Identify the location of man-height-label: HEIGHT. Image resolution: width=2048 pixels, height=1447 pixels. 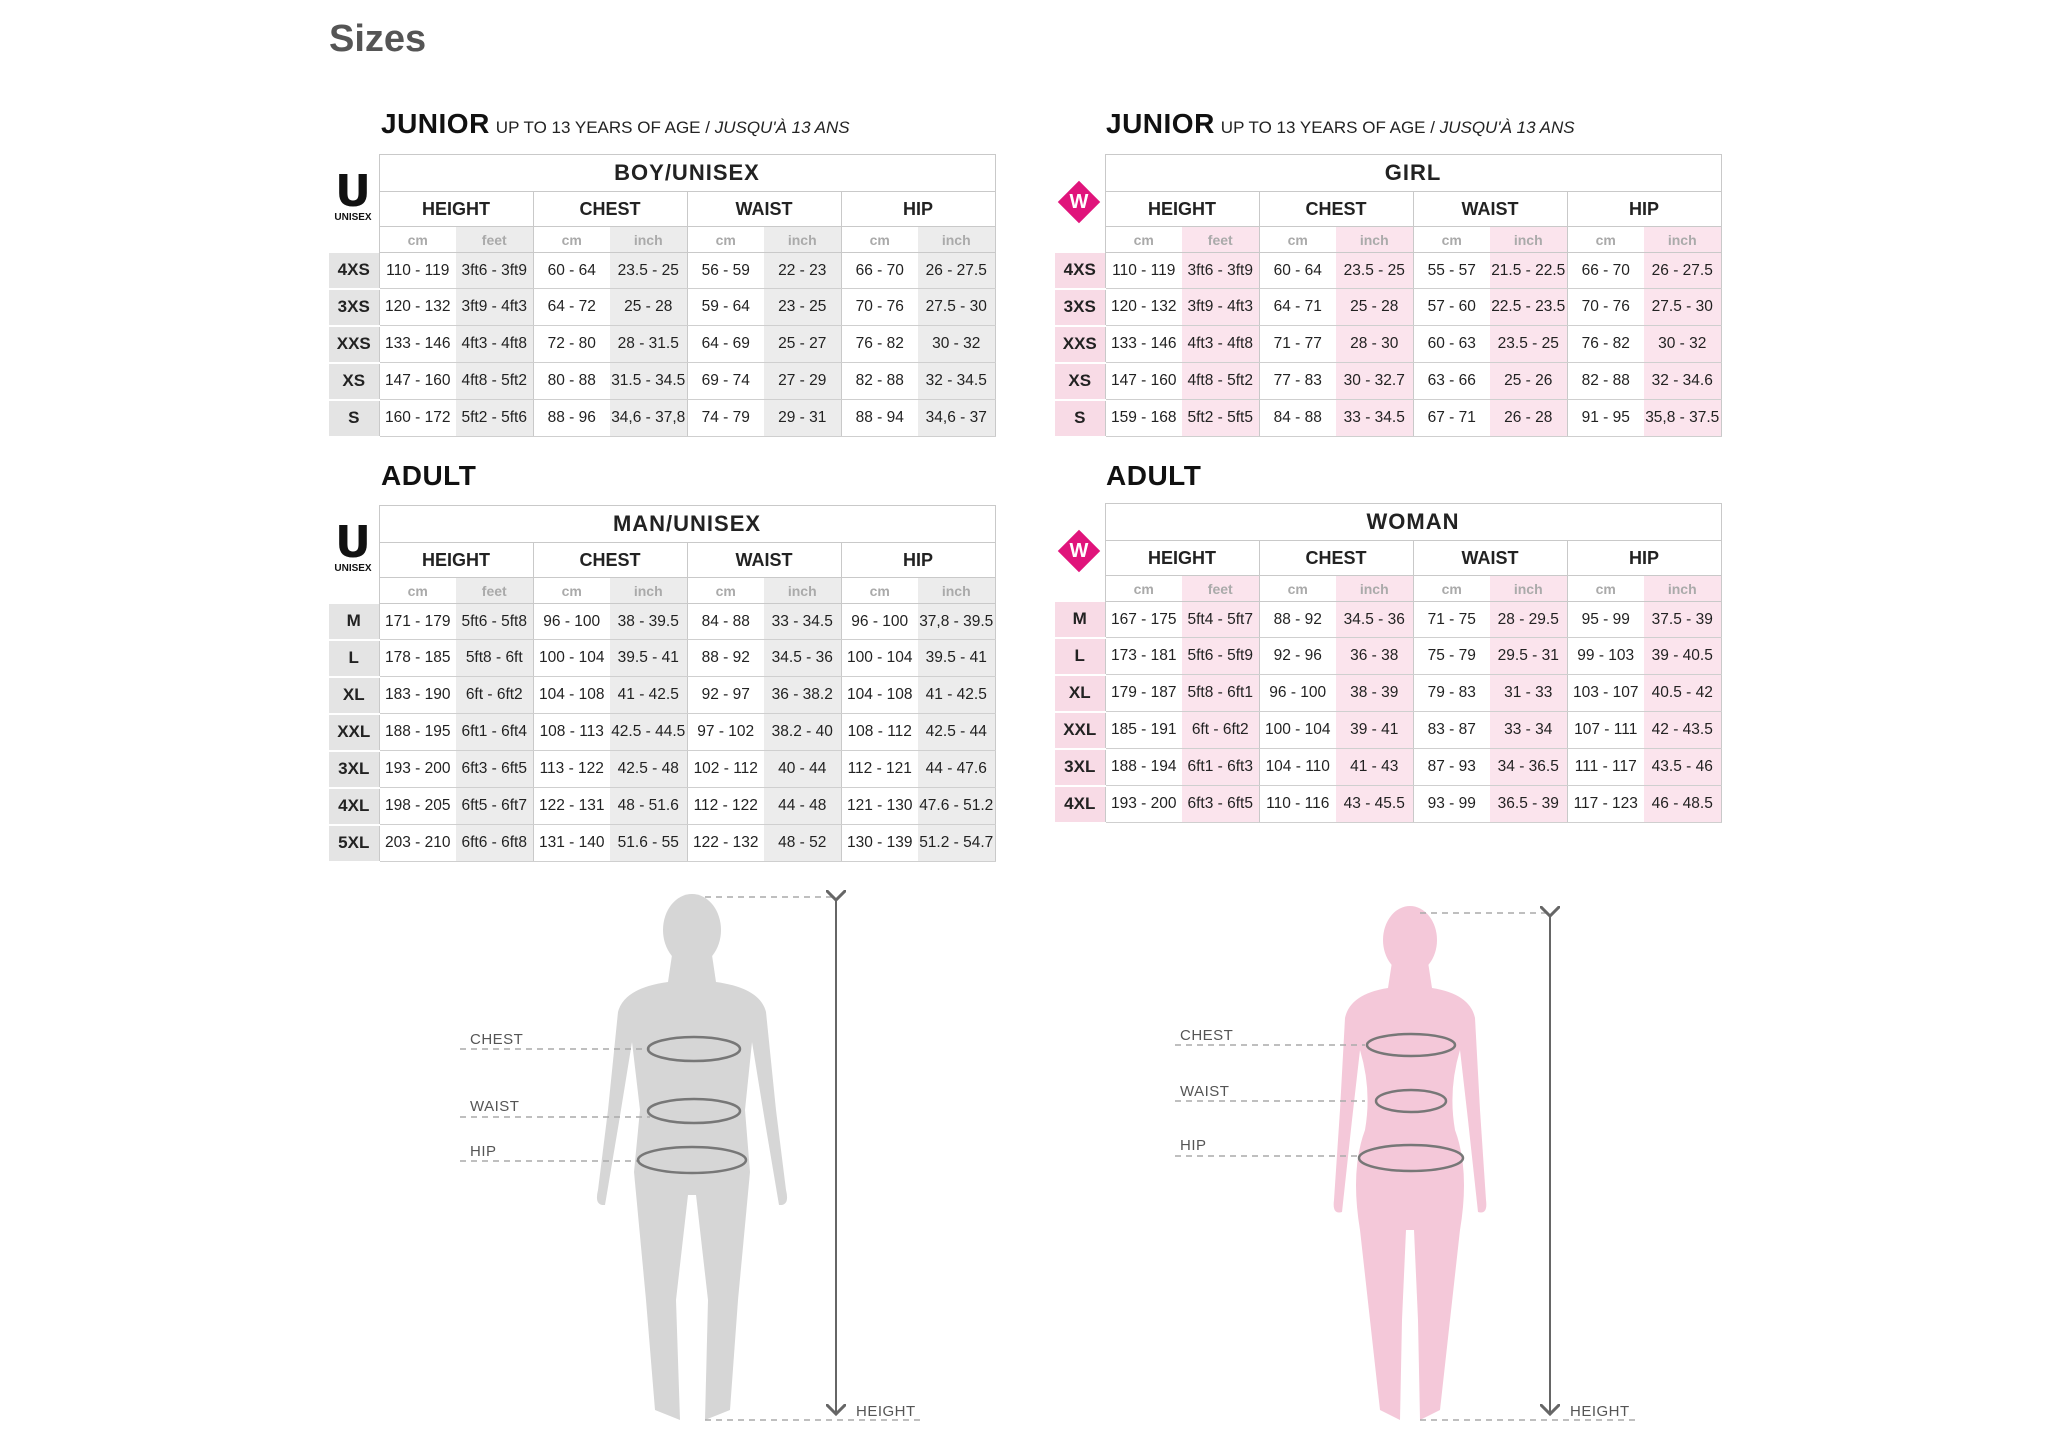
(886, 1411).